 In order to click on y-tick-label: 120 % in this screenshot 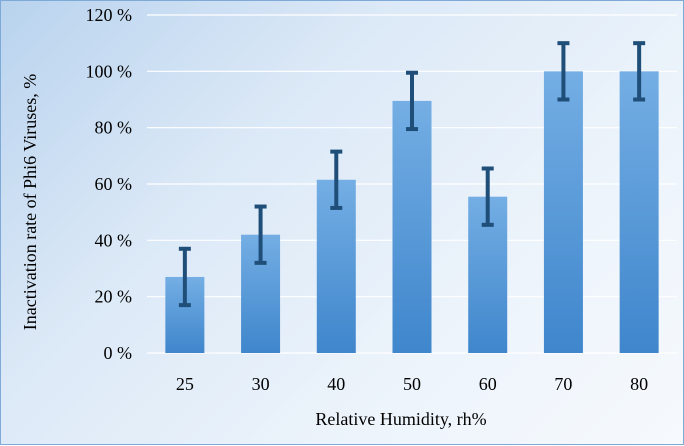, I will do `click(109, 15)`.